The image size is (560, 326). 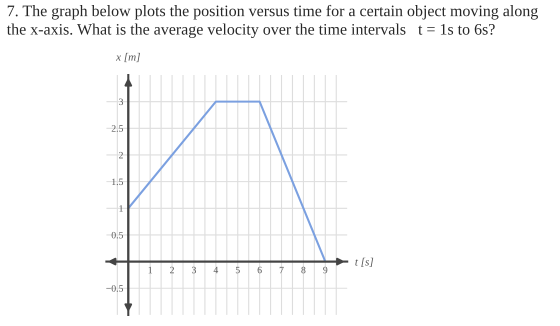 What do you see at coordinates (325, 270) in the screenshot?
I see `x-tick-label: 9` at bounding box center [325, 270].